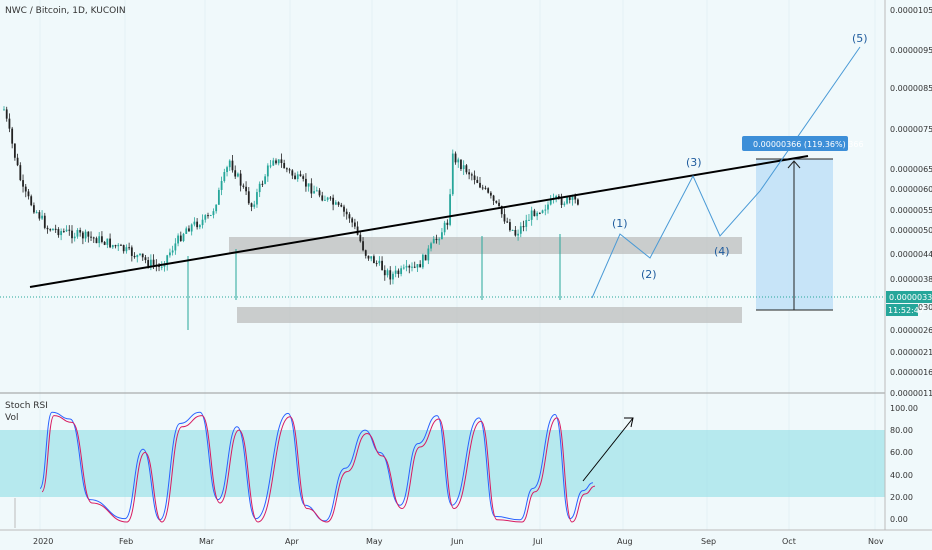 The image size is (932, 550). What do you see at coordinates (11, 418) in the screenshot?
I see `volume-label: Vol` at bounding box center [11, 418].